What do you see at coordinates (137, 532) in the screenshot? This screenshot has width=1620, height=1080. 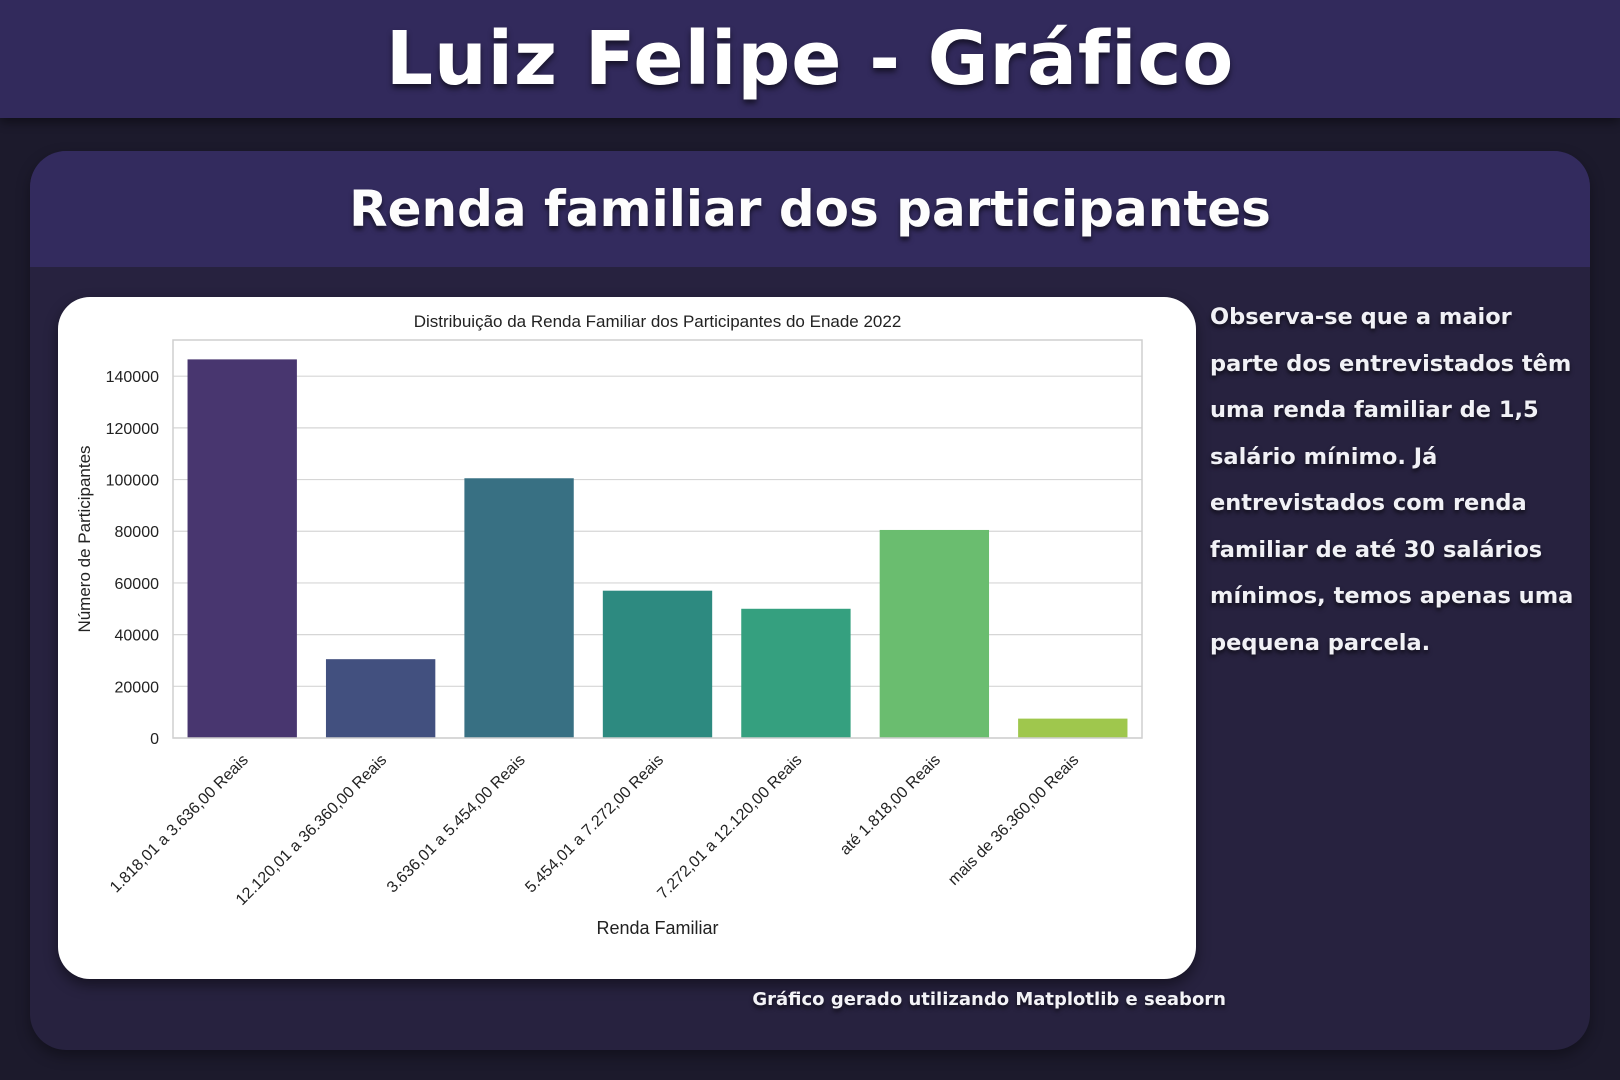 I see `y-tick-label: 80000` at bounding box center [137, 532].